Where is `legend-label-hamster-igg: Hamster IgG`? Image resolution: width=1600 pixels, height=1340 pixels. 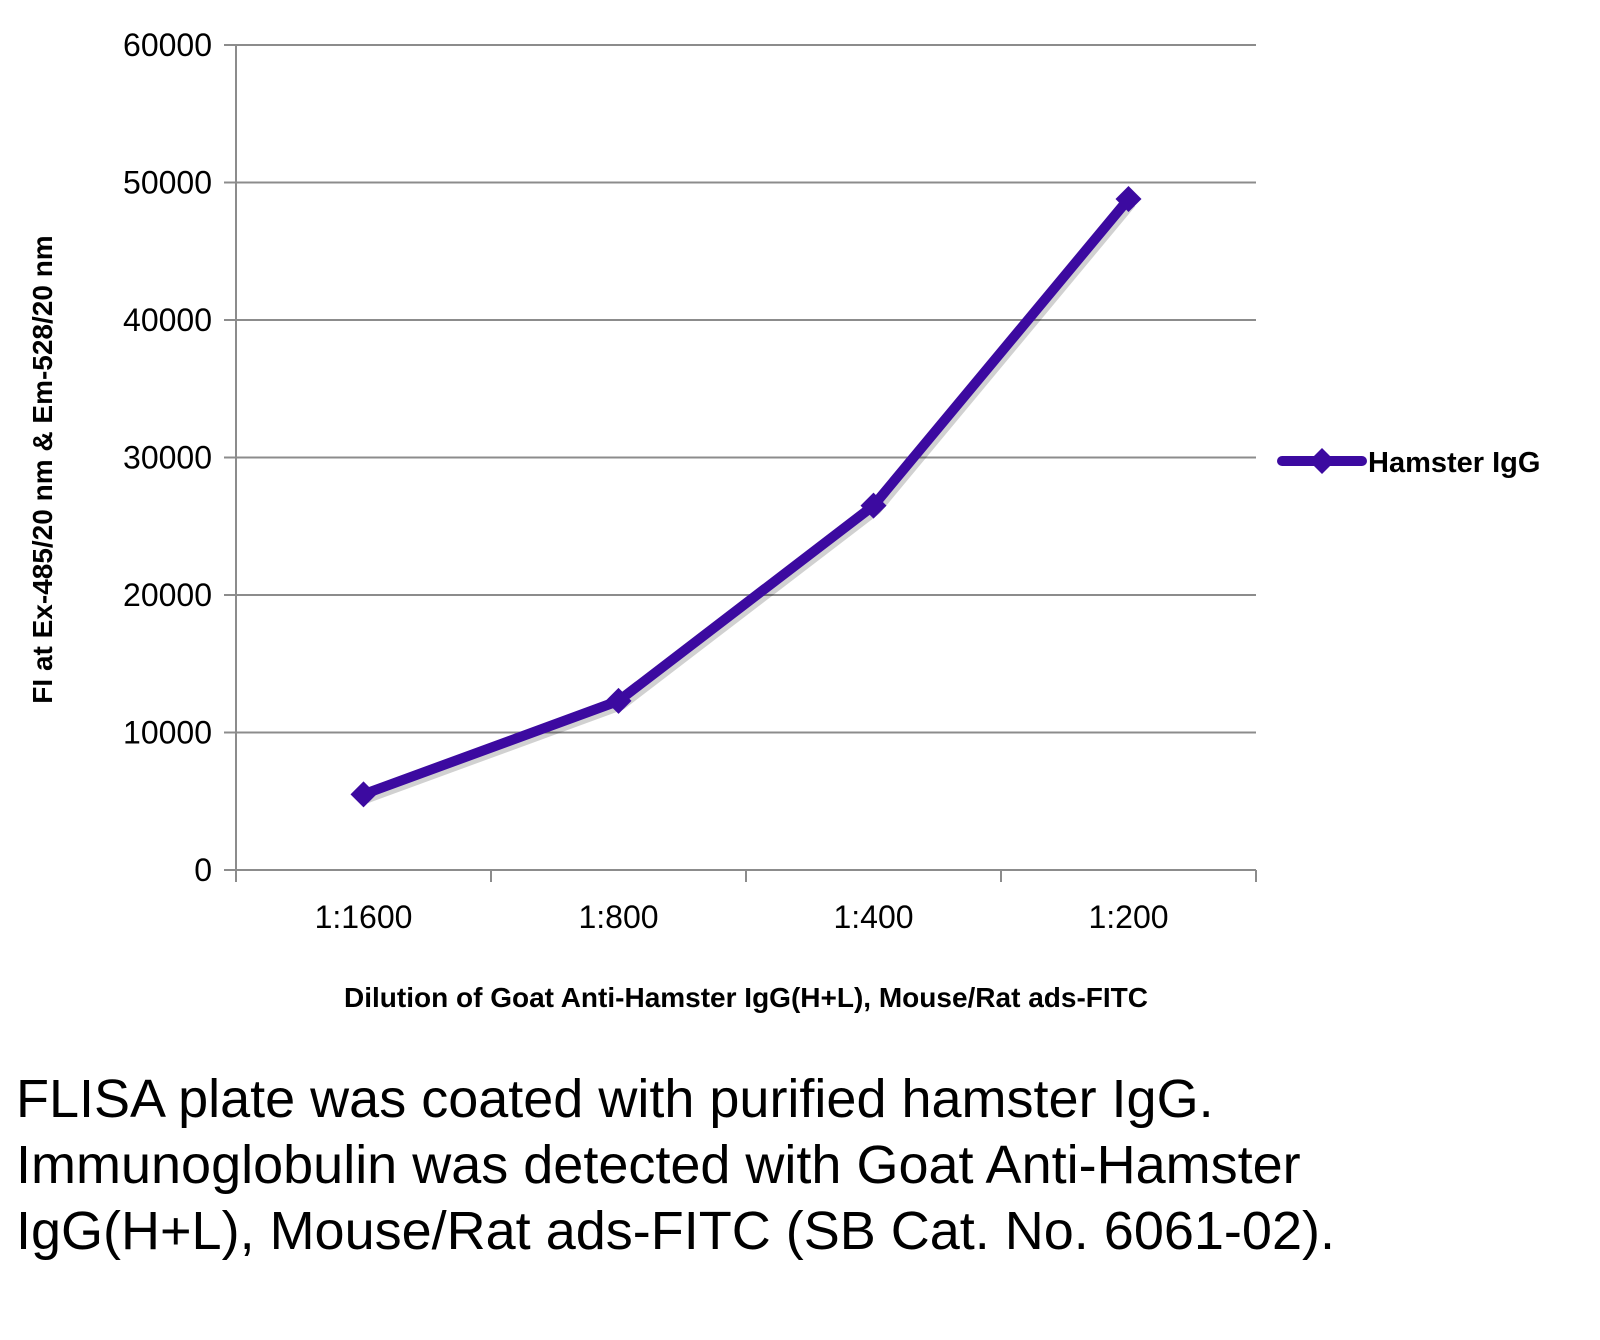
legend-label-hamster-igg: Hamster IgG is located at coordinates (1454, 463).